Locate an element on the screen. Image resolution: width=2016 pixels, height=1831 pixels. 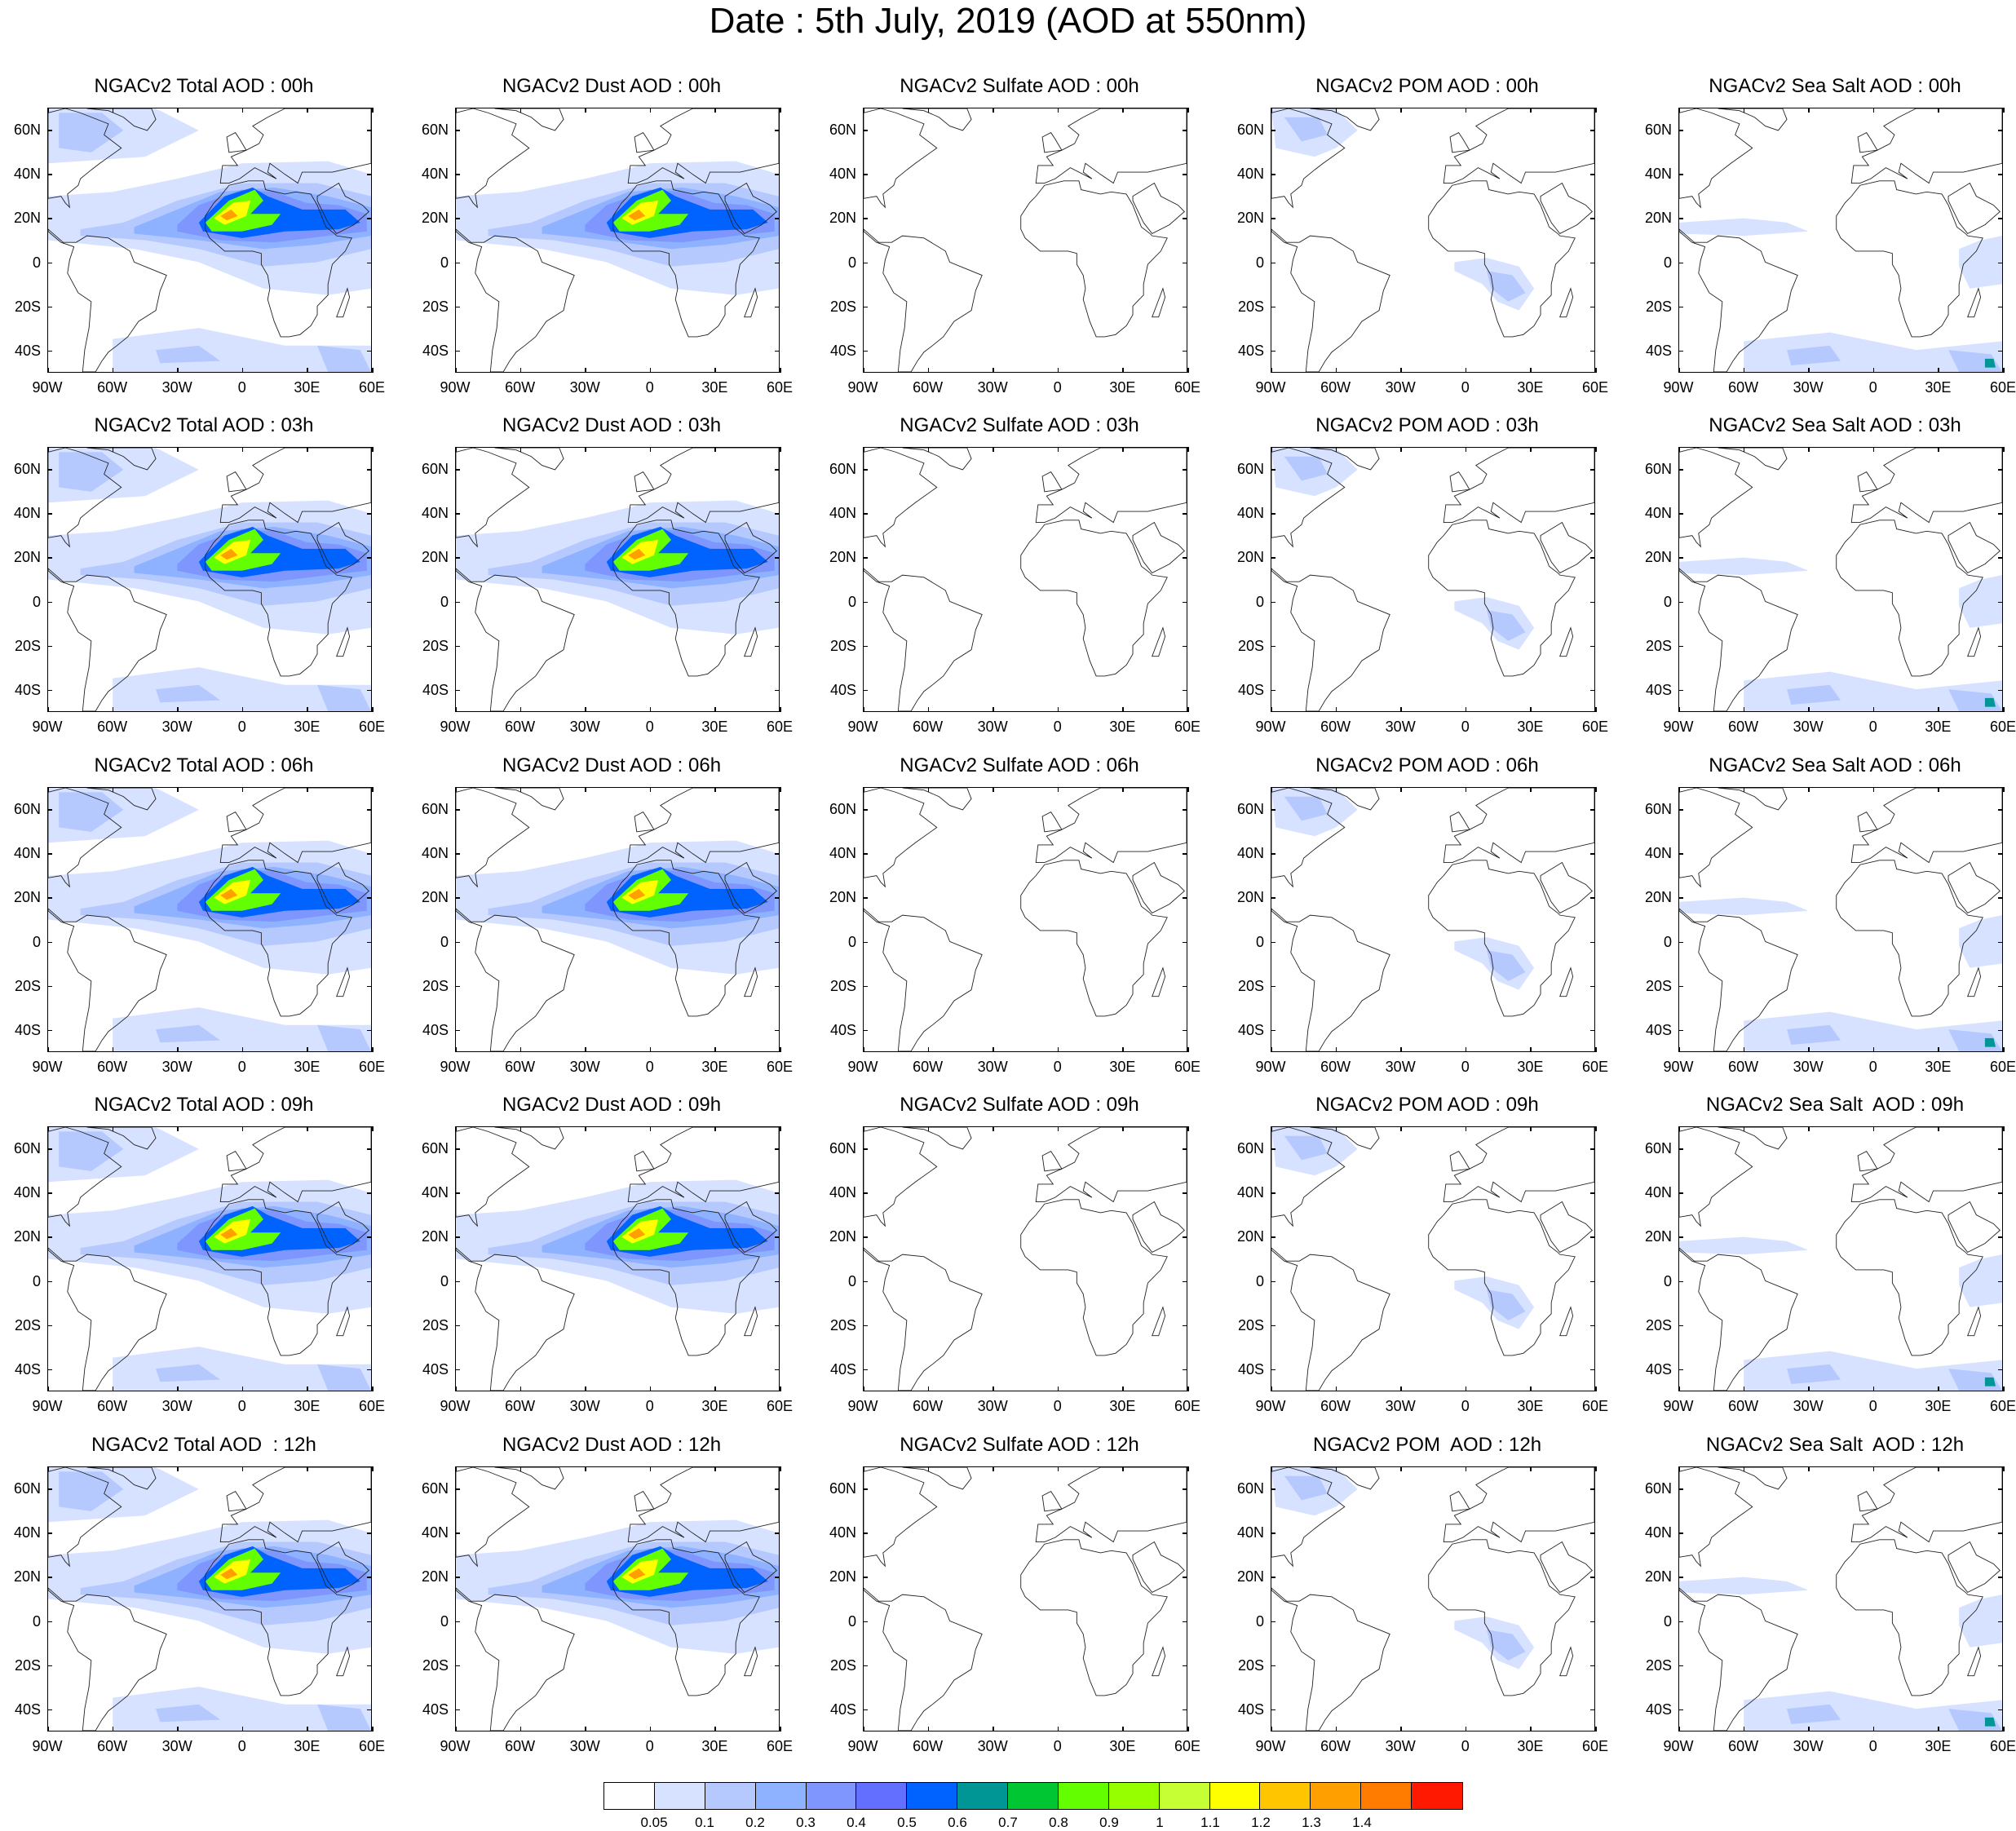
lon-tick-label: 60E is located at coordinates (372, 1406).